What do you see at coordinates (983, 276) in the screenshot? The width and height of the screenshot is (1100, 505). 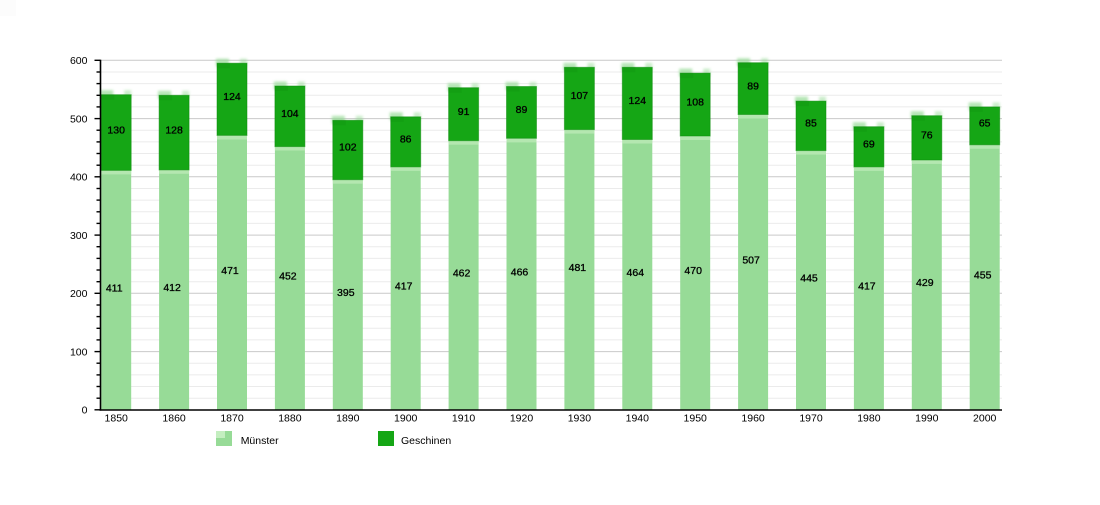 I see `svg-text: 455` at bounding box center [983, 276].